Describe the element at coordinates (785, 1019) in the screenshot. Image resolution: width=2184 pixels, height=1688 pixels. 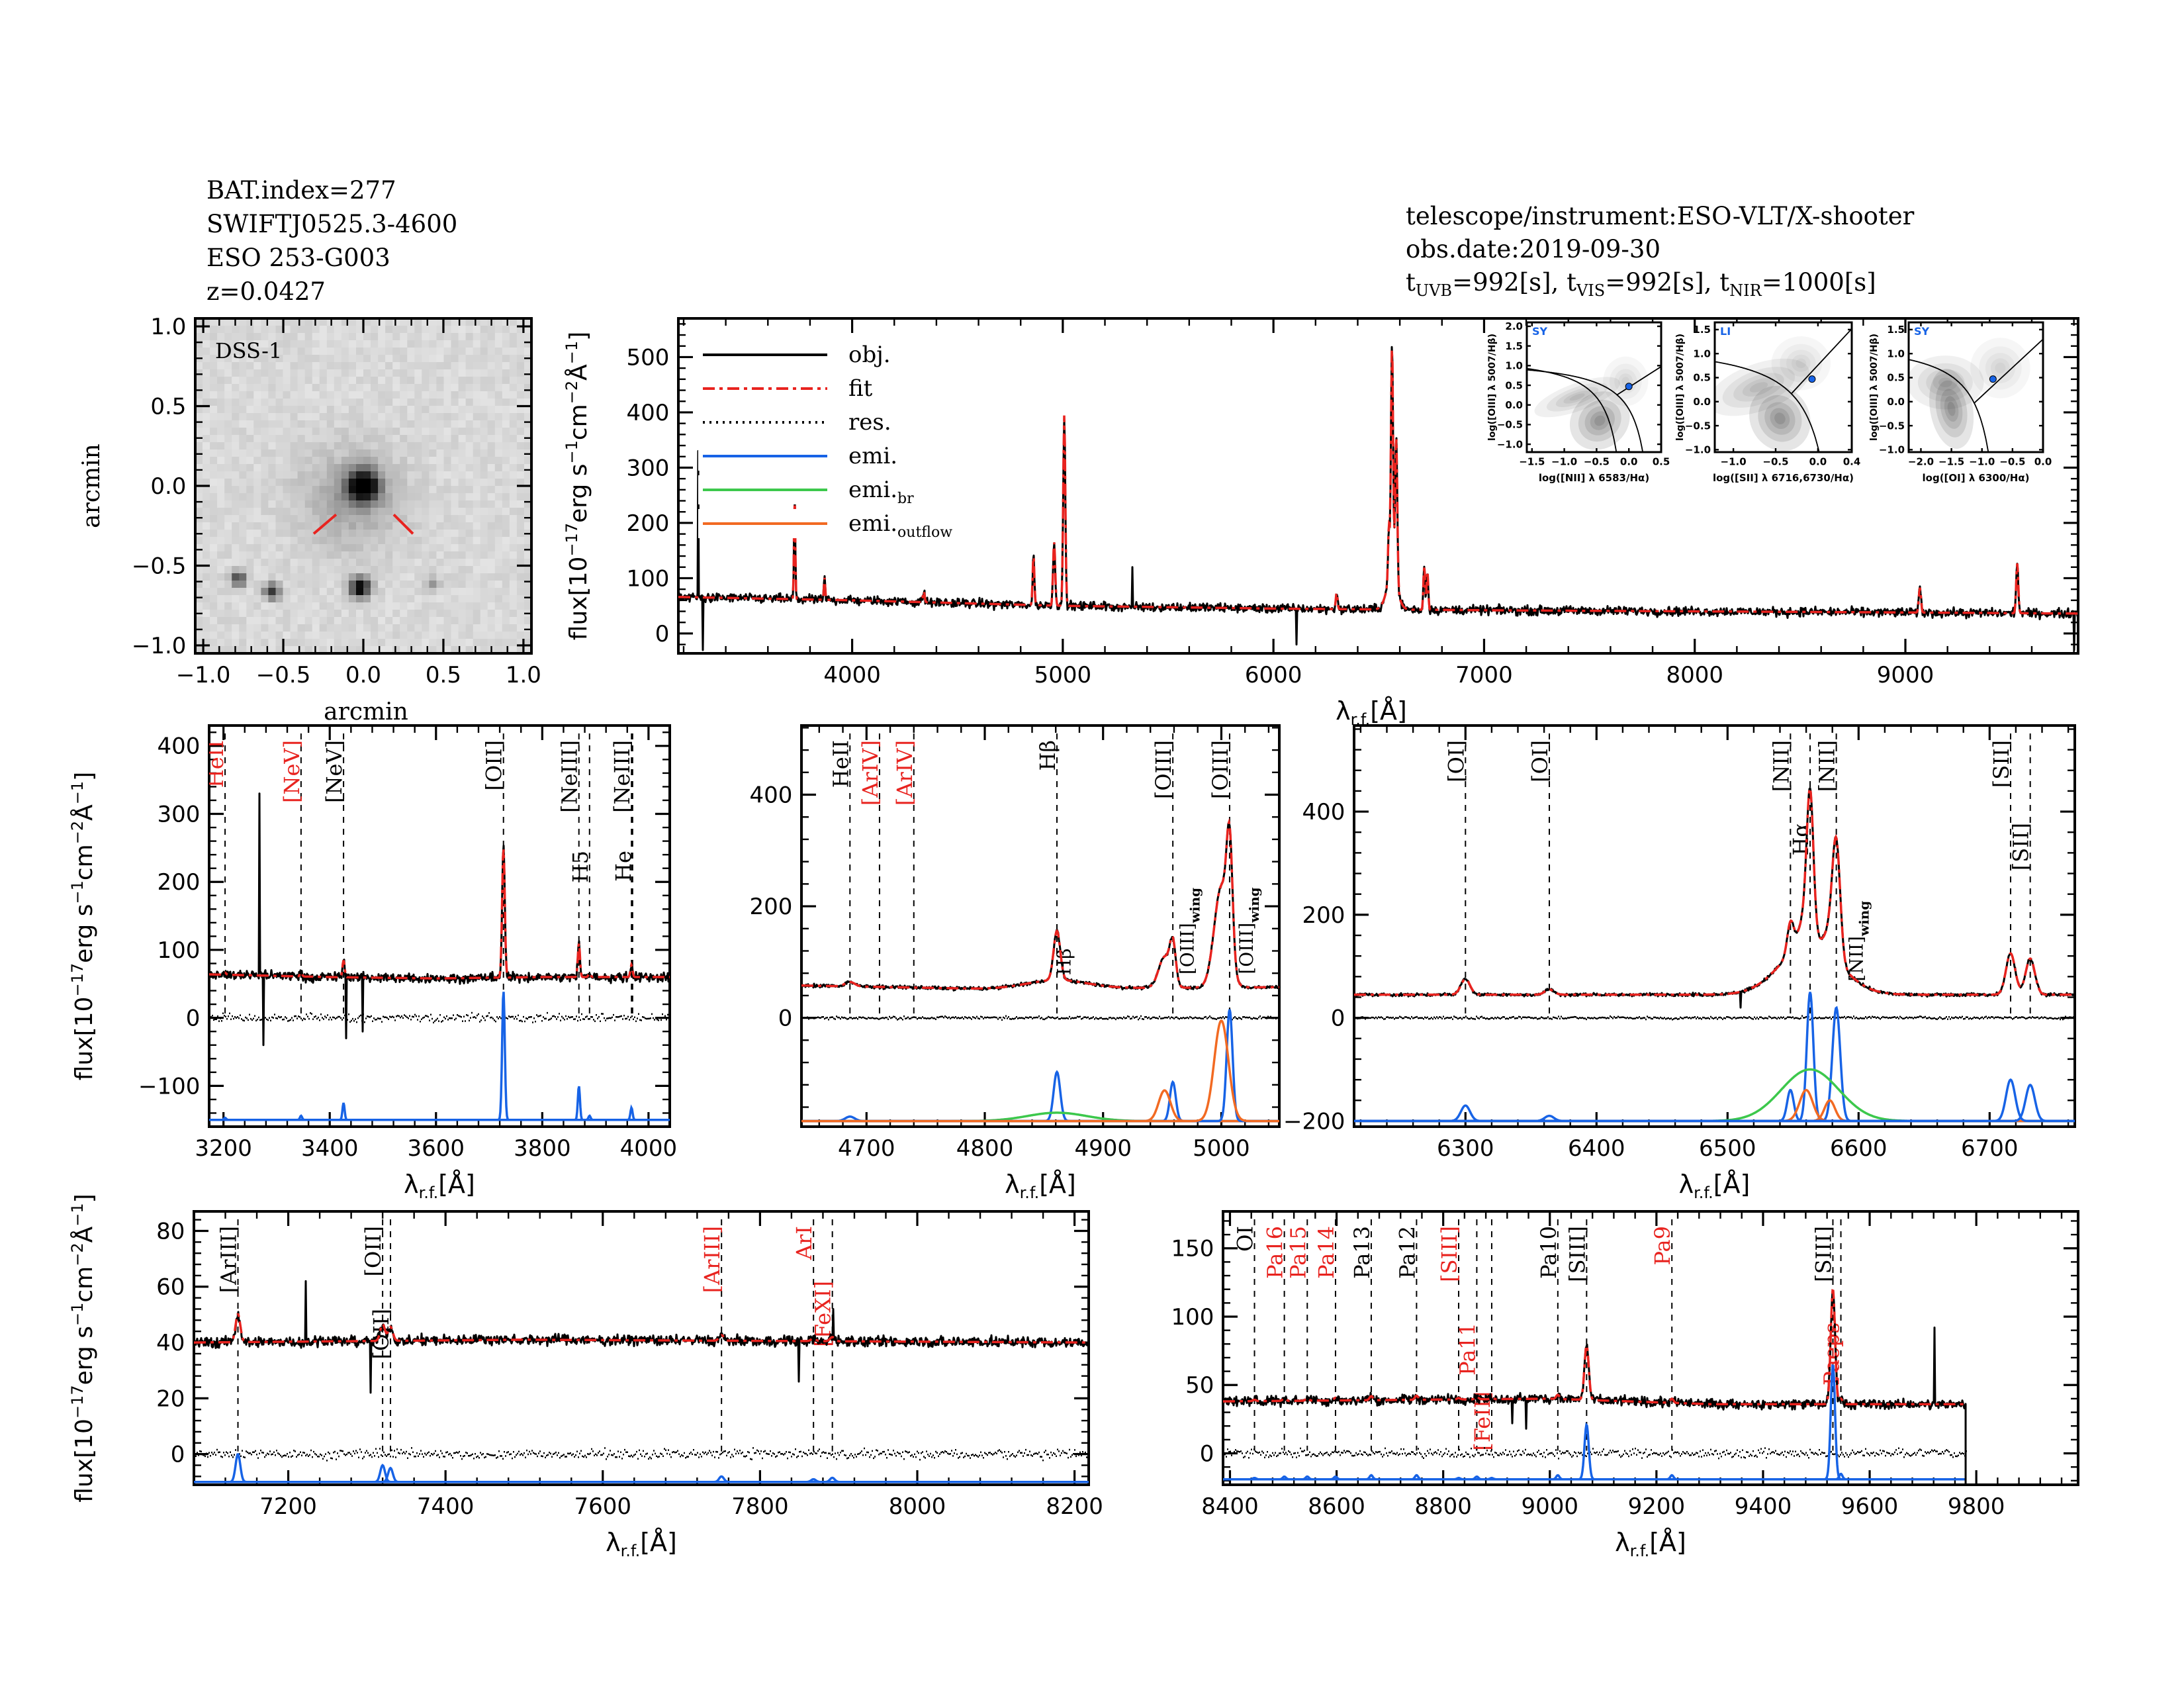
I see `y-tick-label: 0` at that location.